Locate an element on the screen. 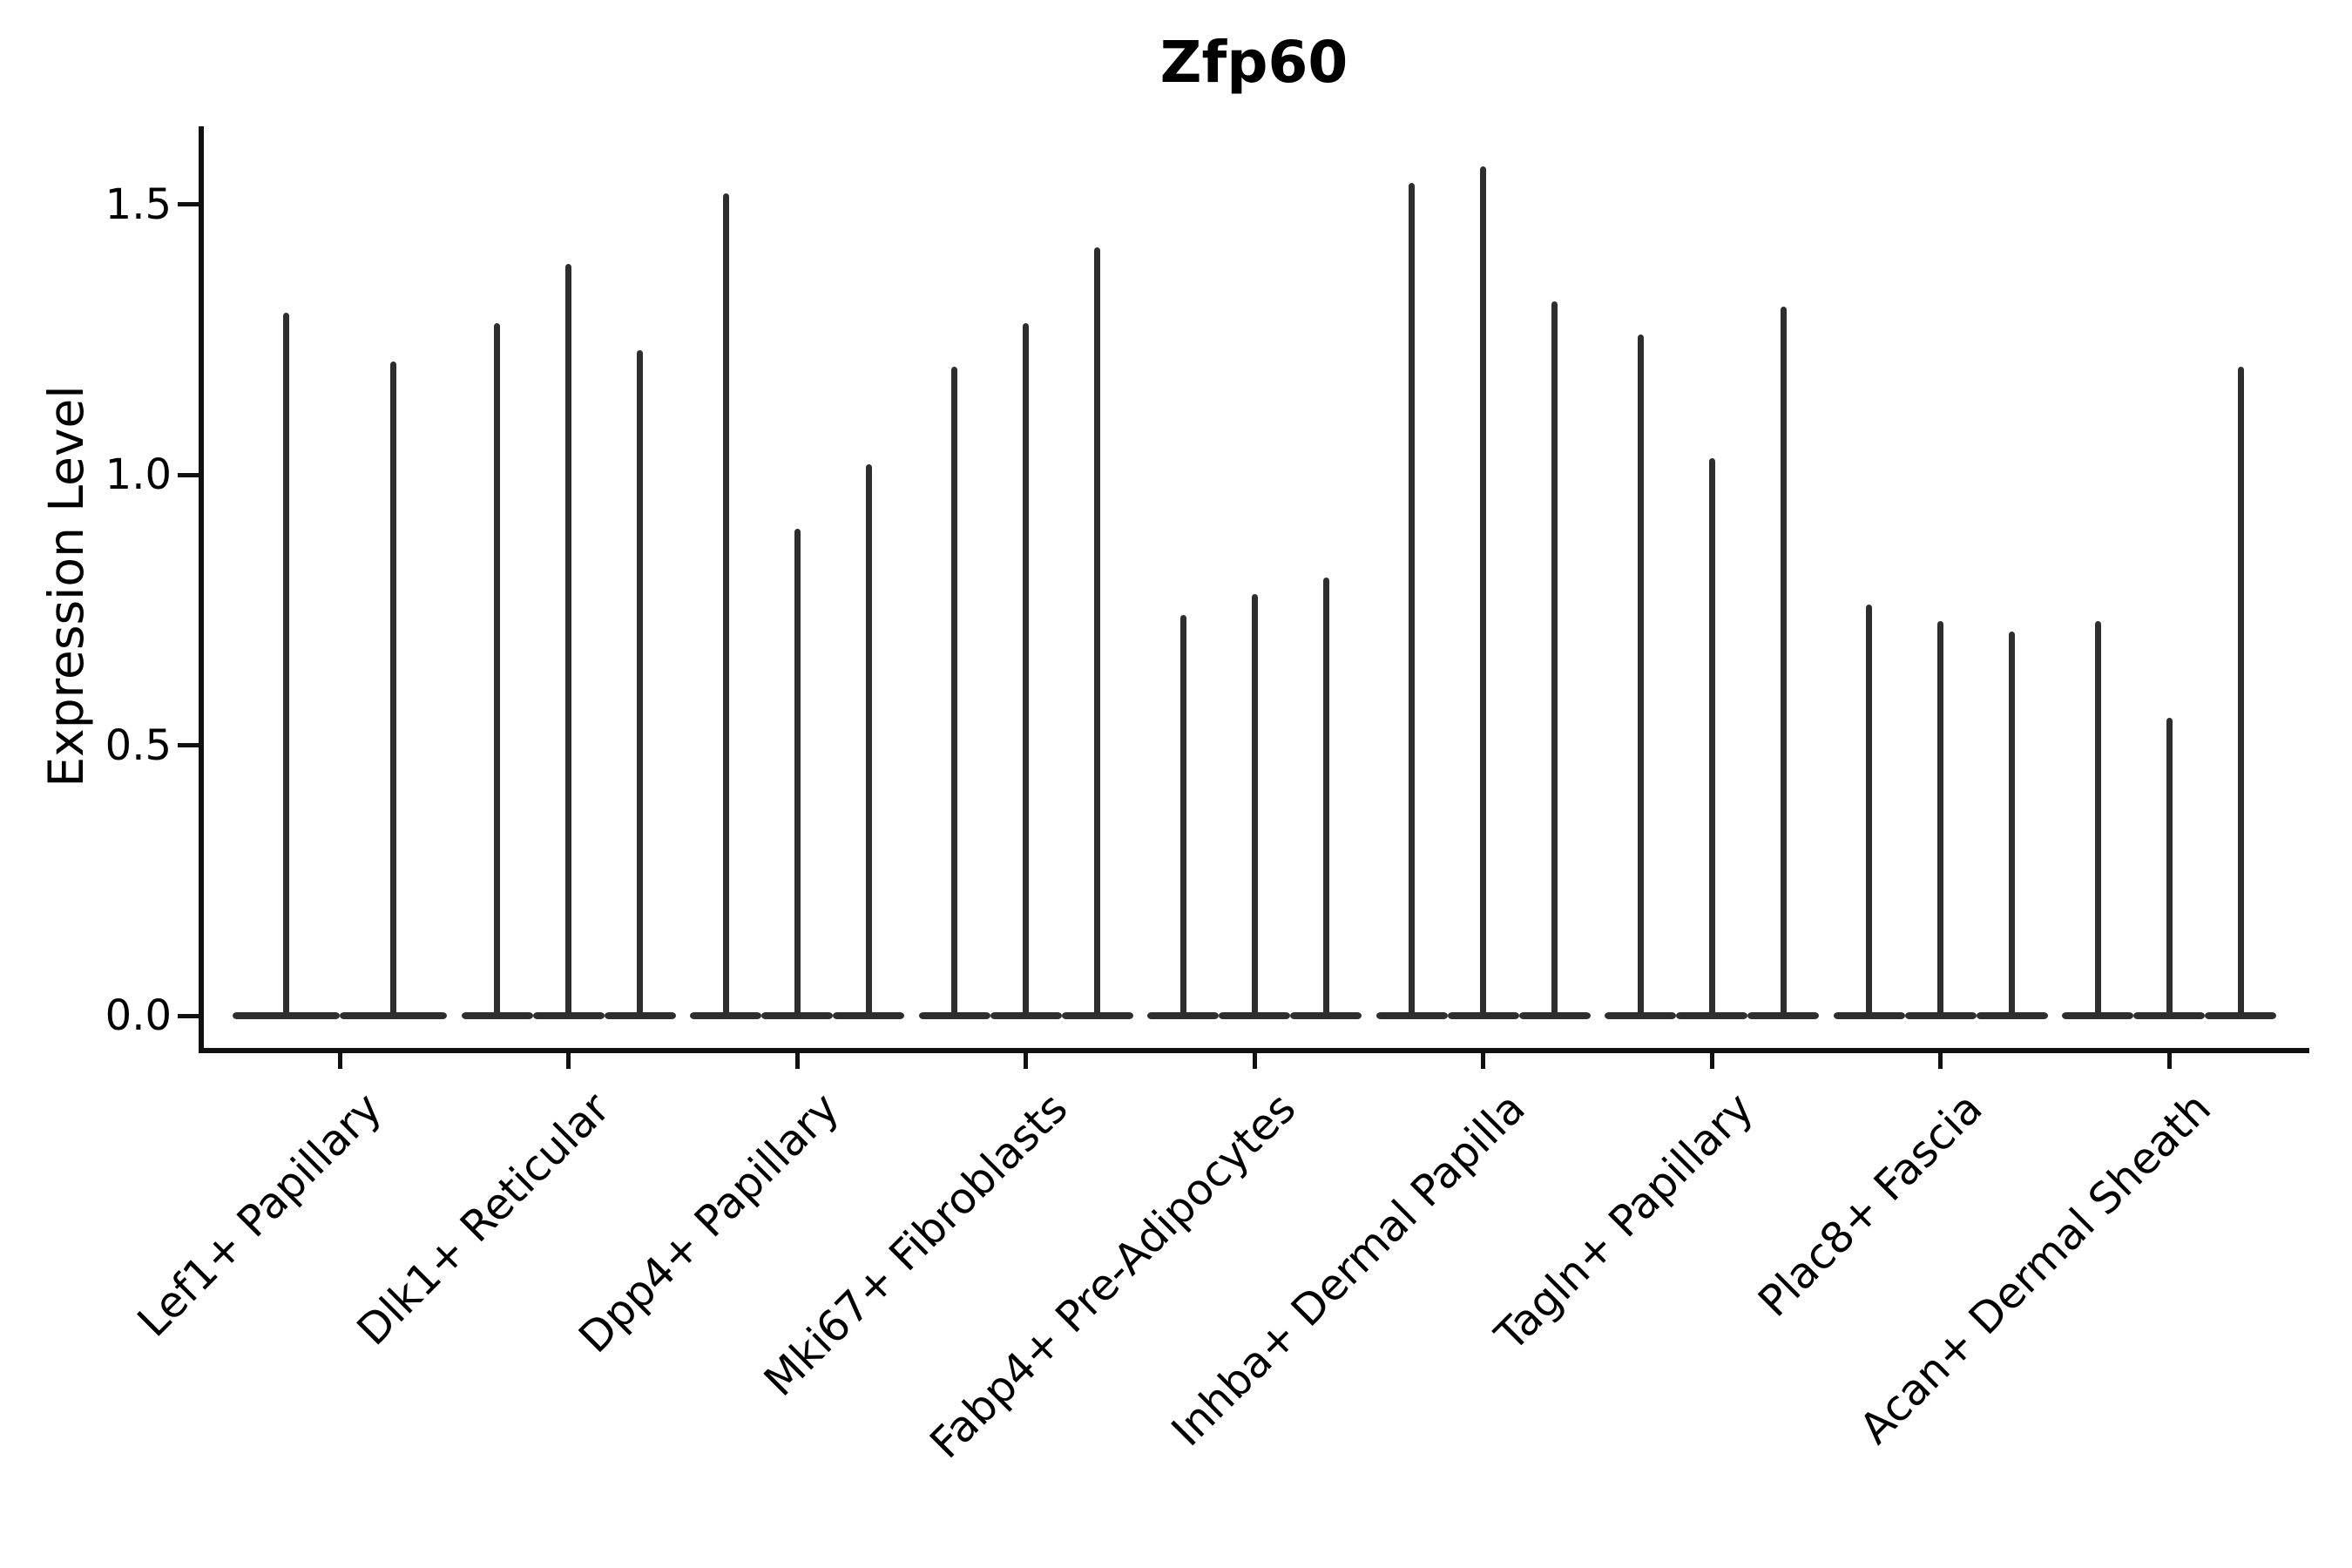 This screenshot has width=2352, height=1568. y-tick-label: 0.5 is located at coordinates (138, 745).